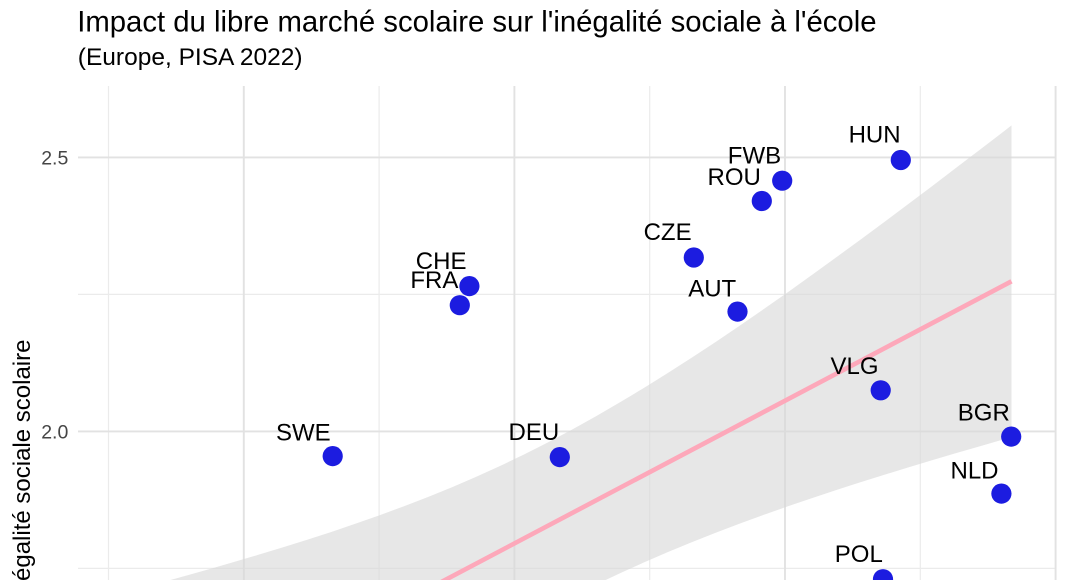  Describe the element at coordinates (668, 232) in the screenshot. I see `svg-text: CZE` at that location.